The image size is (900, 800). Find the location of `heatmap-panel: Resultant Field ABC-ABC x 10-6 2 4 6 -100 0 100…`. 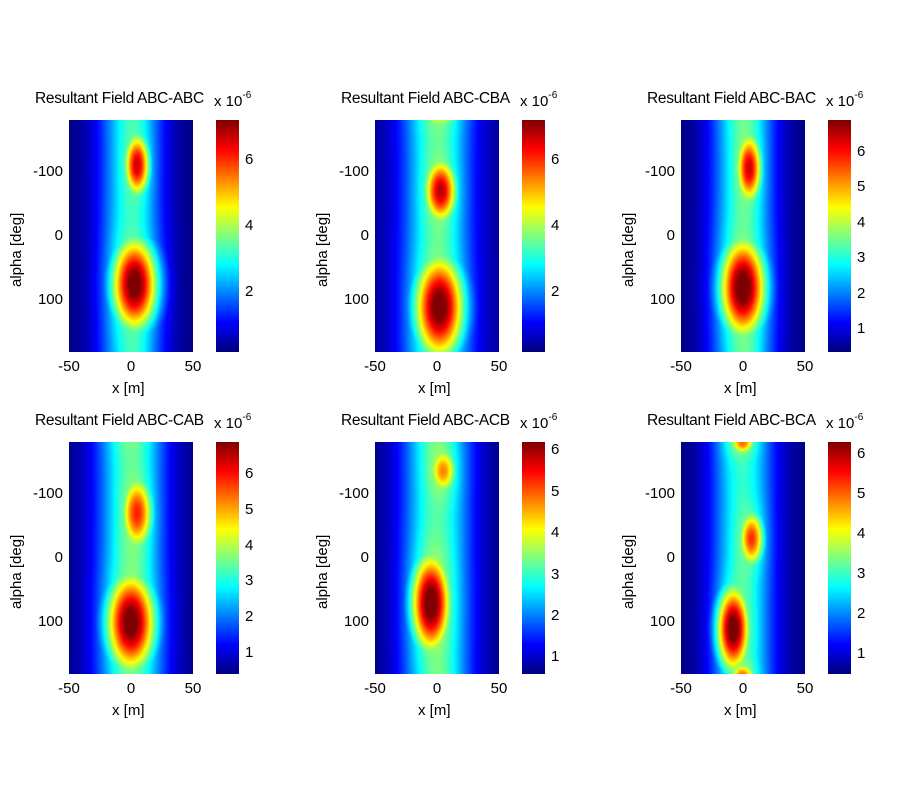

heatmap-panel: Resultant Field ABC-ABC x 10-6 2 4 6 -100 0 100… is located at coordinates (150, 240).